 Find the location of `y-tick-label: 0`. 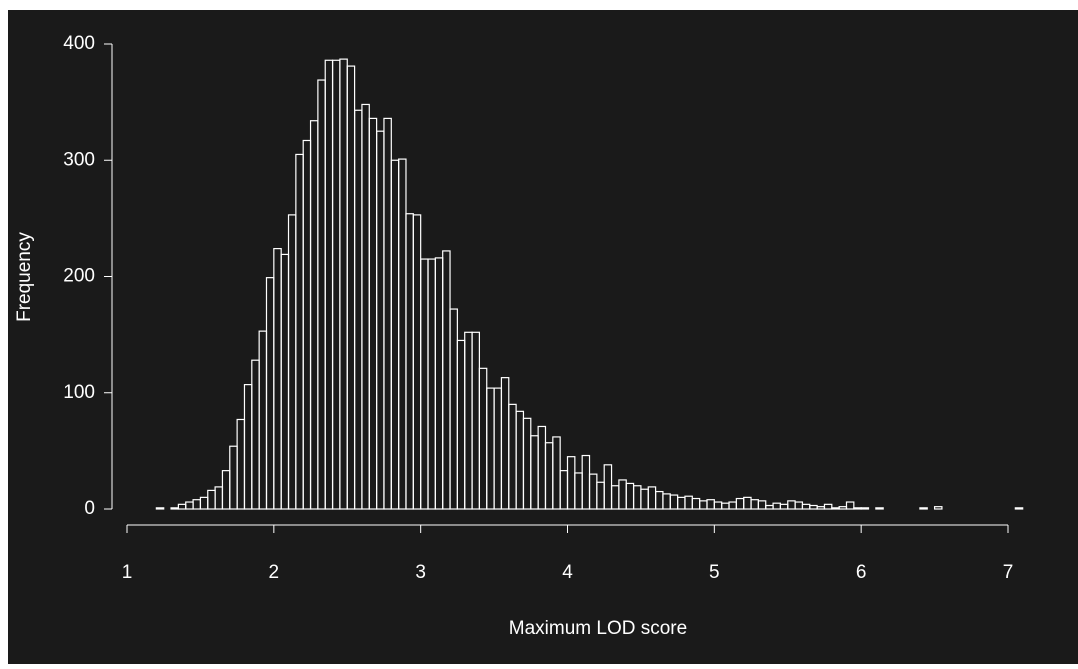

y-tick-label: 0 is located at coordinates (89, 508).